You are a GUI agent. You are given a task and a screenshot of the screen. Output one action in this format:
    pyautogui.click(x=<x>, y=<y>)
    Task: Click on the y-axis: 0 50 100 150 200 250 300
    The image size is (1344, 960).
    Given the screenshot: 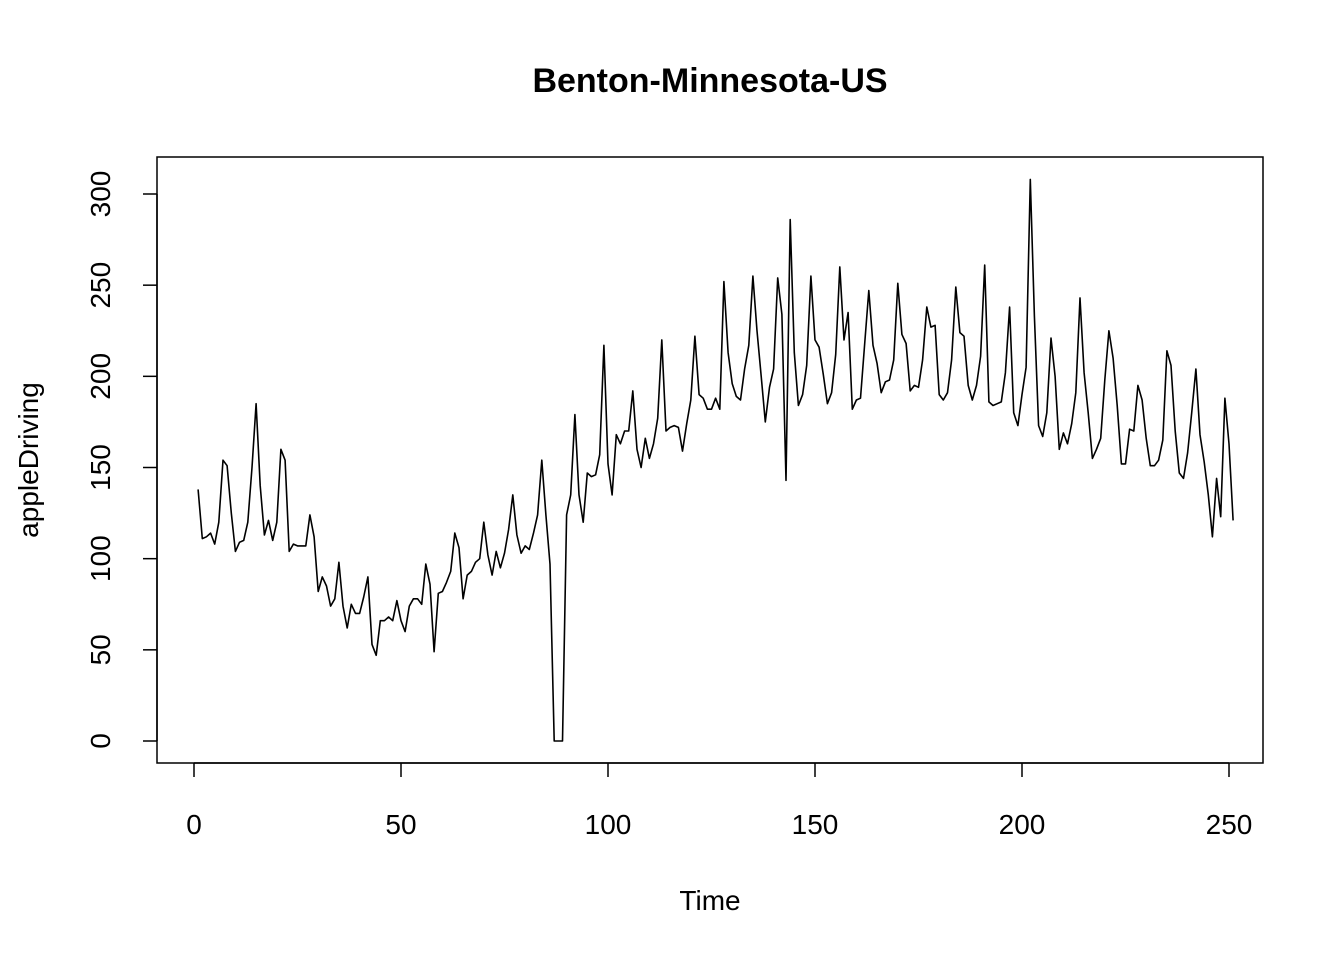 What is the action you would take?
    pyautogui.click(x=121, y=460)
    